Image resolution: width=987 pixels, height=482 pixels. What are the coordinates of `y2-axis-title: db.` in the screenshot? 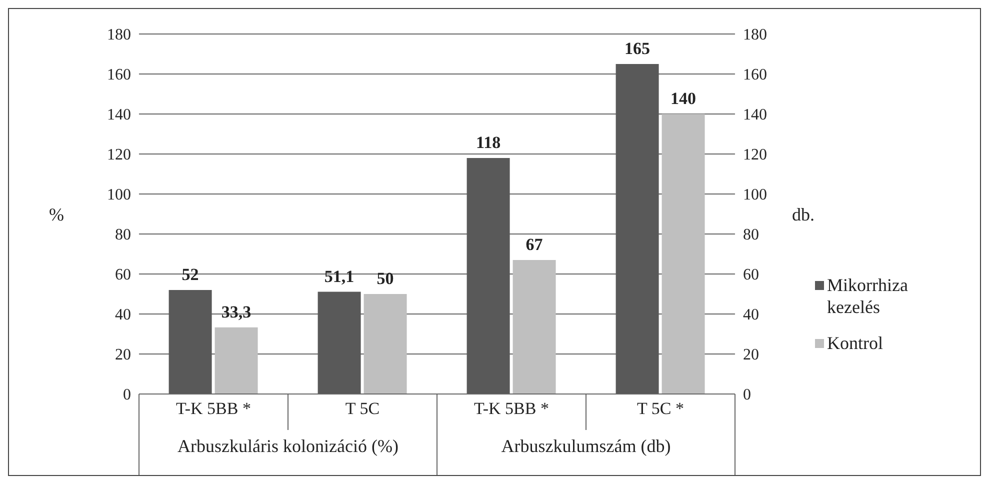 It's located at (803, 214).